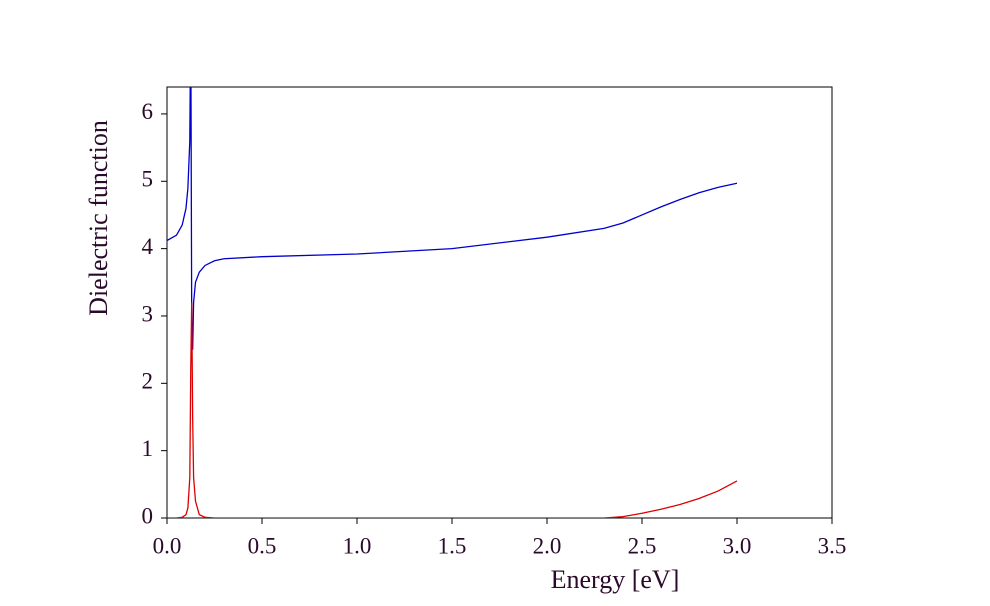  What do you see at coordinates (148, 313) in the screenshot?
I see `y-tick-label: 3` at bounding box center [148, 313].